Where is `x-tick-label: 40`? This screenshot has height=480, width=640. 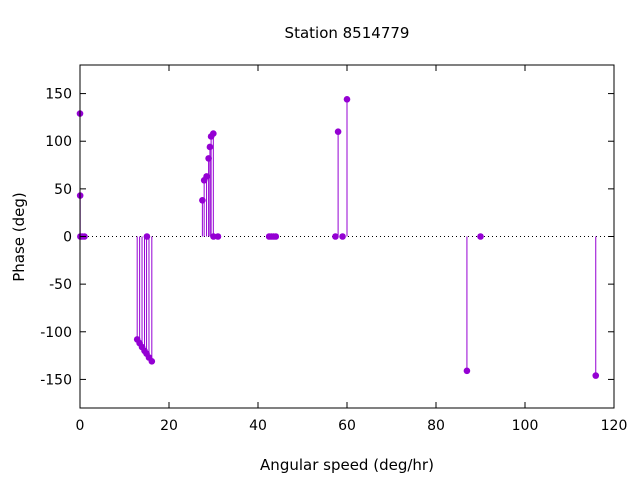
x-tick-label: 40 is located at coordinates (258, 426).